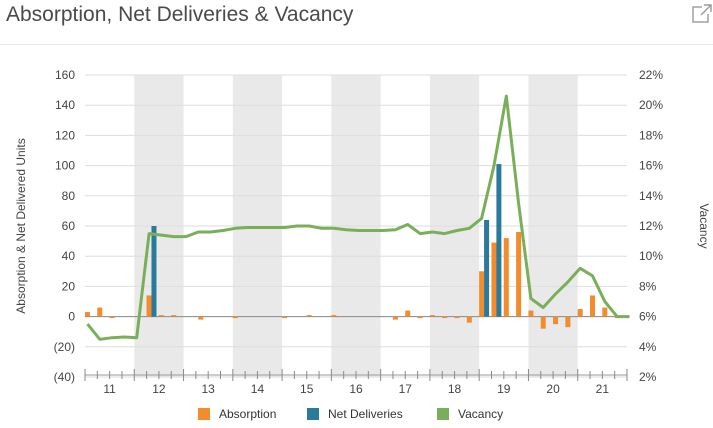 The height and width of the screenshot is (428, 713). What do you see at coordinates (65, 166) in the screenshot?
I see `y-left-tick-label: 100` at bounding box center [65, 166].